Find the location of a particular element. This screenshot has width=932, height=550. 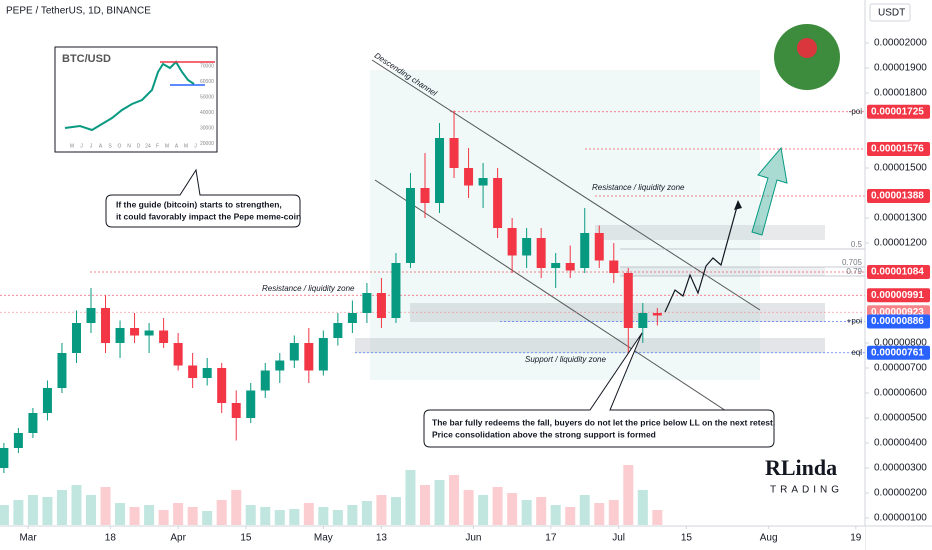

level-label-box is located at coordinates (898, 321).